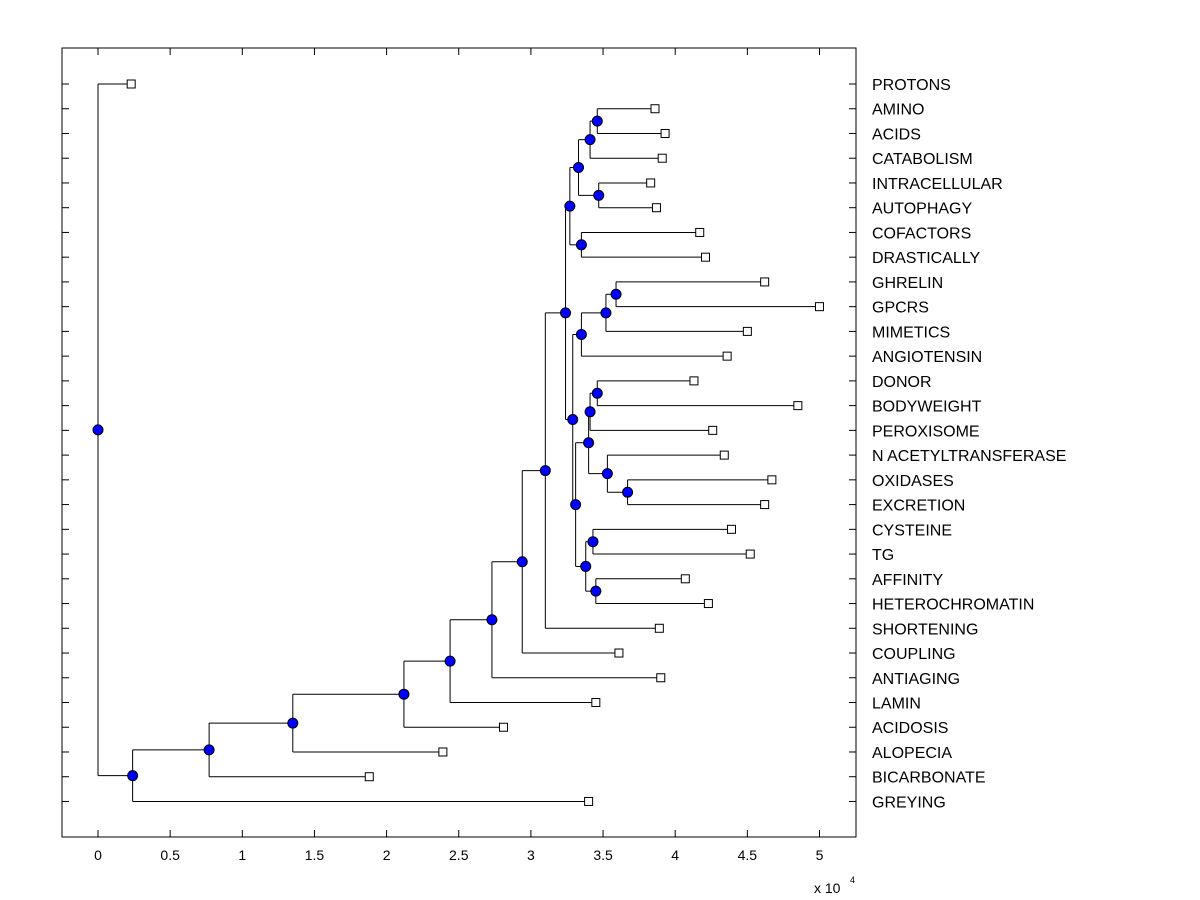  Describe the element at coordinates (459, 855) in the screenshot. I see `x-tick-label: 2.5` at that location.